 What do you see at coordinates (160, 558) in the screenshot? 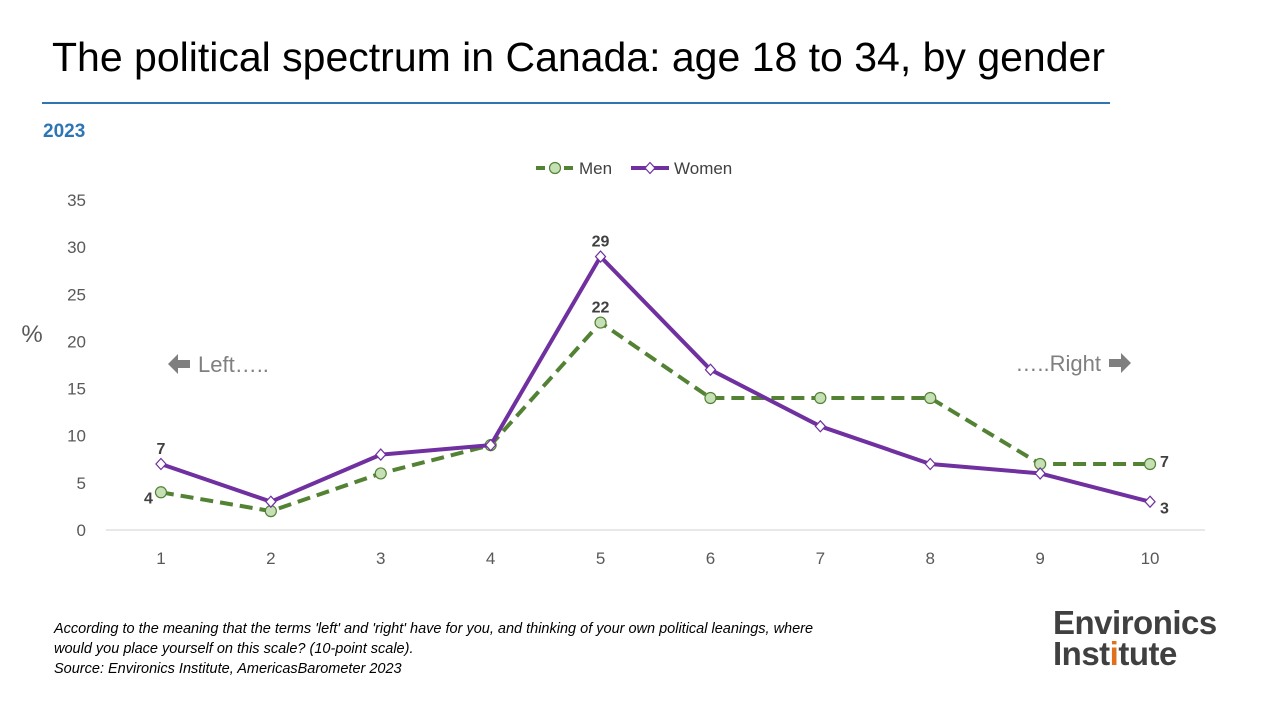
I see `x-tick-label: 1` at bounding box center [160, 558].